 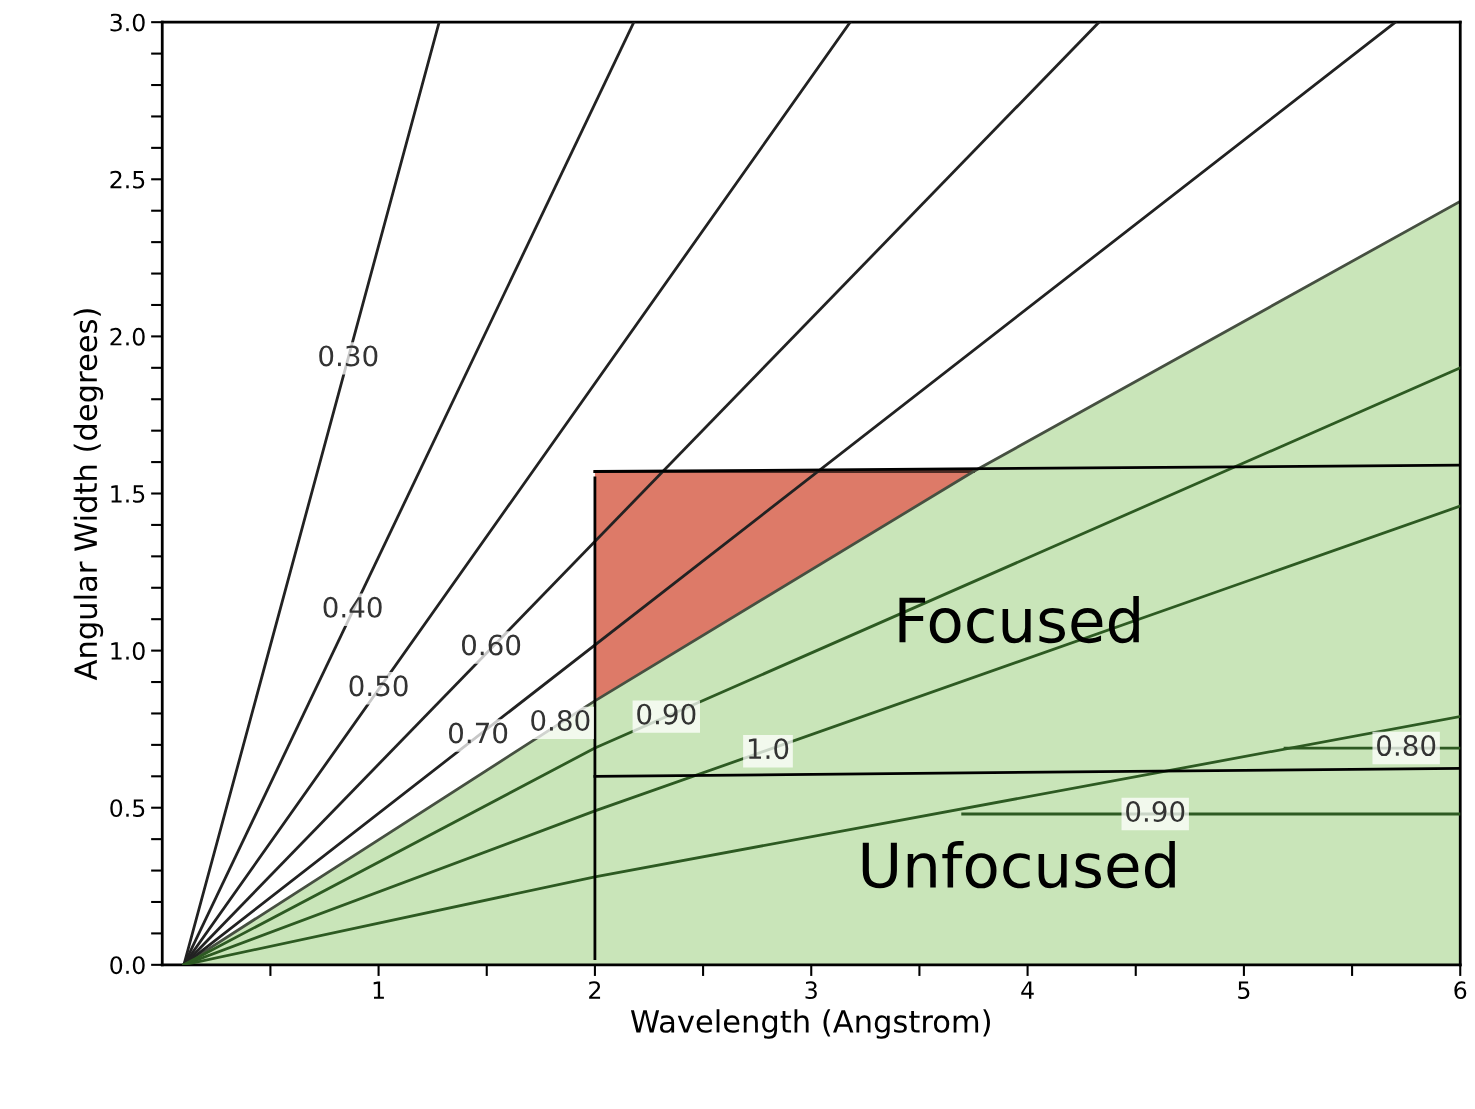 What do you see at coordinates (768, 749) in the screenshot?
I see `annotation: 1.0` at bounding box center [768, 749].